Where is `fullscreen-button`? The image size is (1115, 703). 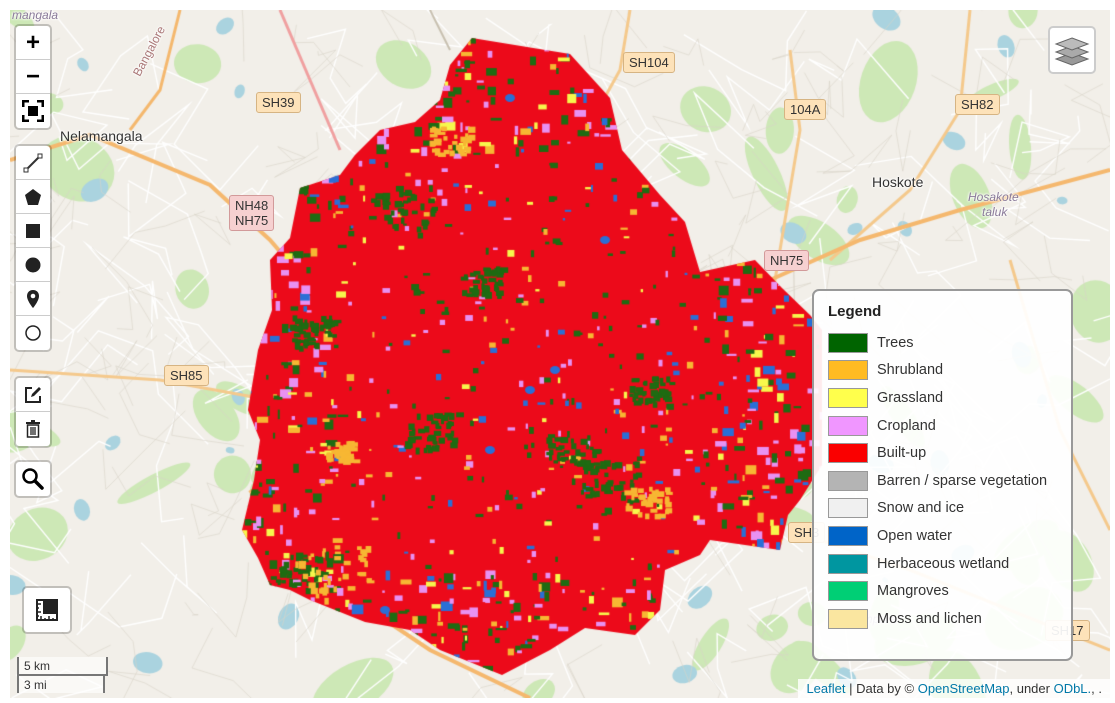 fullscreen-button is located at coordinates (33, 111).